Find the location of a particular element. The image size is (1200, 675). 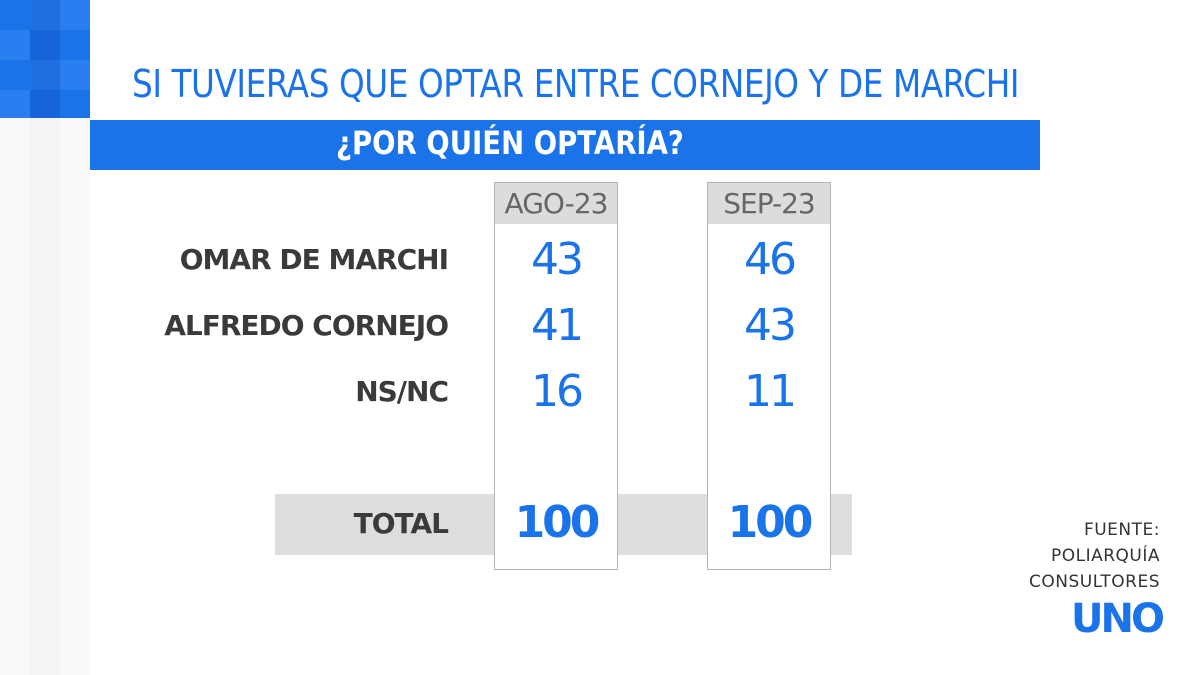

value-cornejo-sep: 43 is located at coordinates (770, 325).